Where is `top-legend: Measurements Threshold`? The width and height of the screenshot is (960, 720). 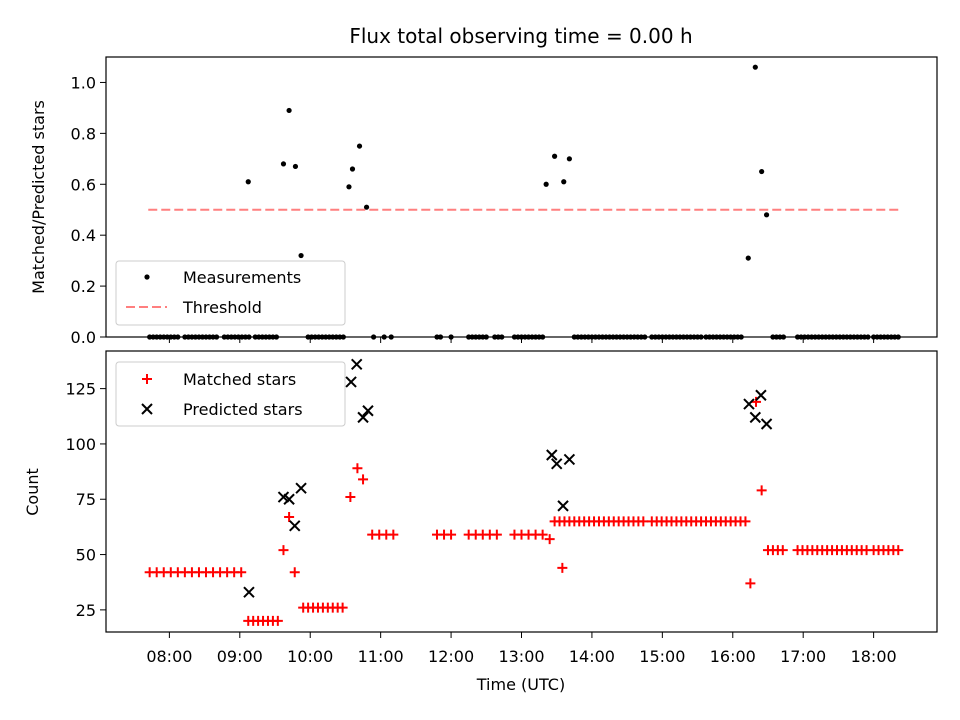 top-legend: Measurements Threshold is located at coordinates (230, 293).